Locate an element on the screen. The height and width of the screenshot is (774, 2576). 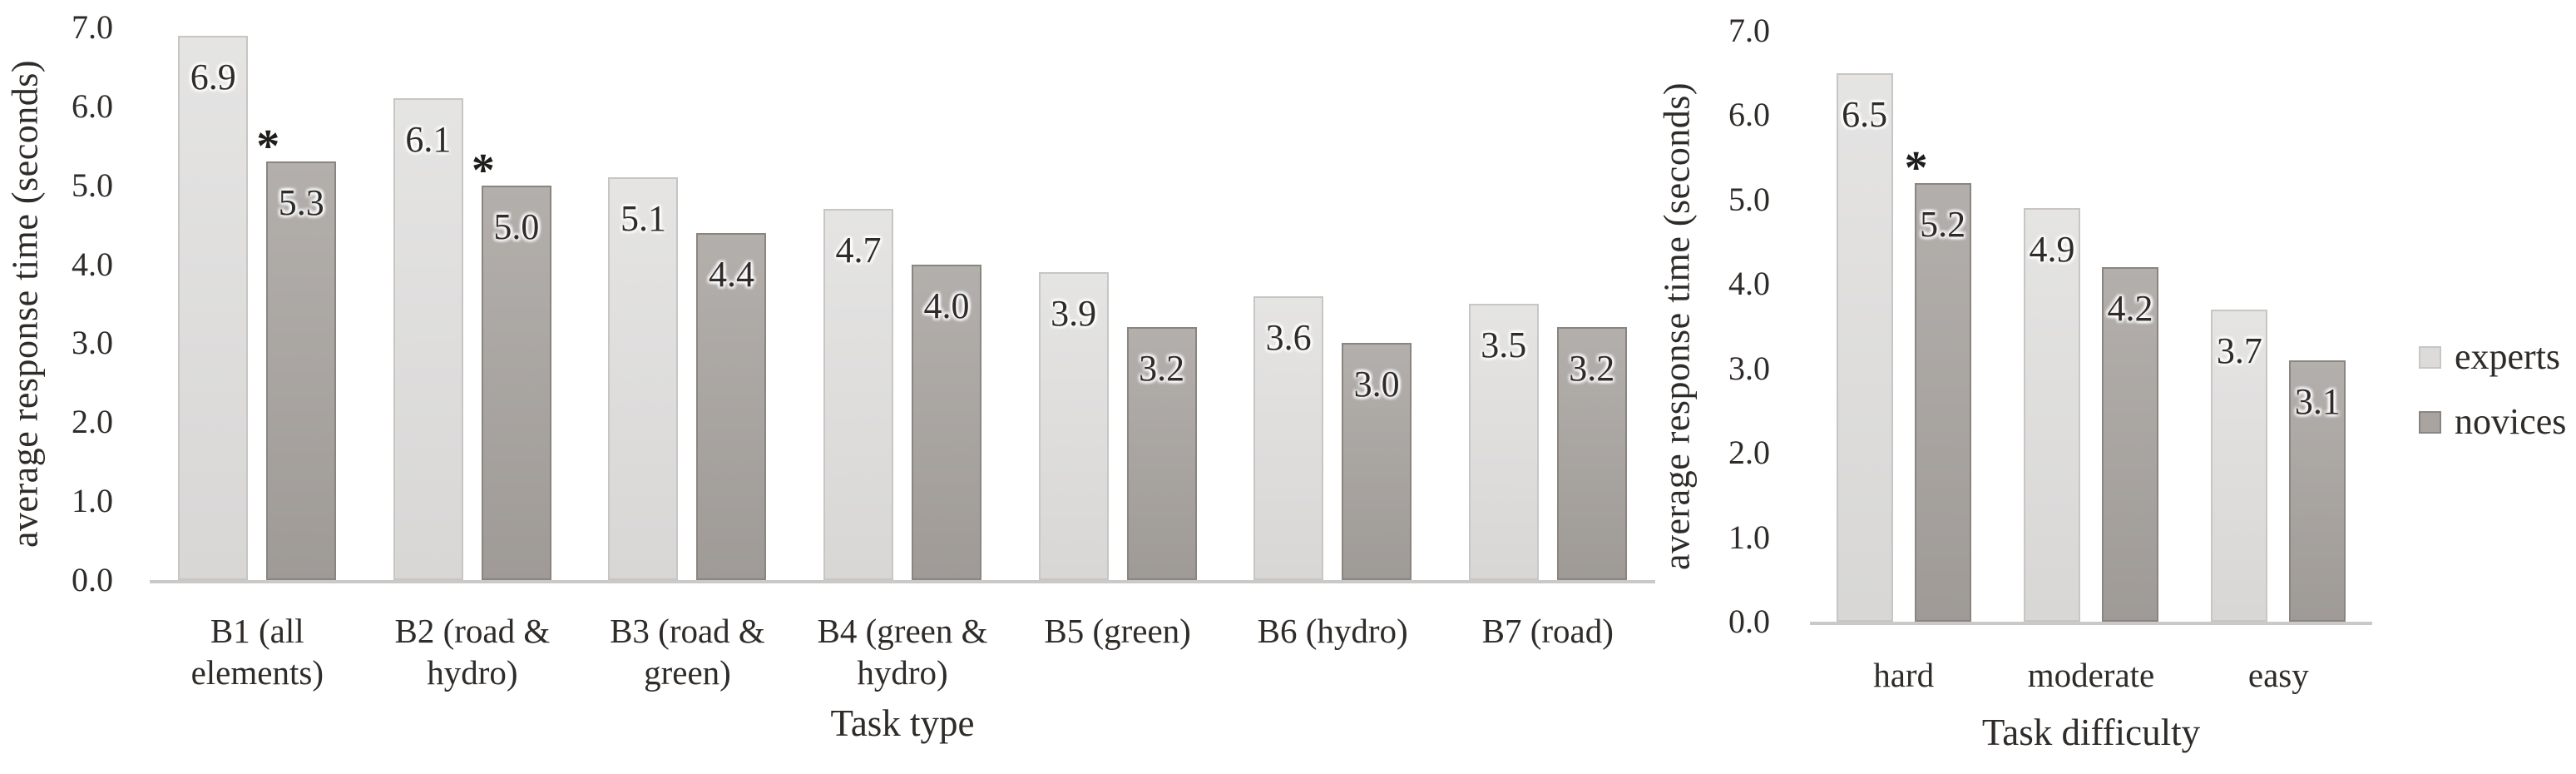
bar-group: 6.5 5.2 * is located at coordinates (1903, 326).